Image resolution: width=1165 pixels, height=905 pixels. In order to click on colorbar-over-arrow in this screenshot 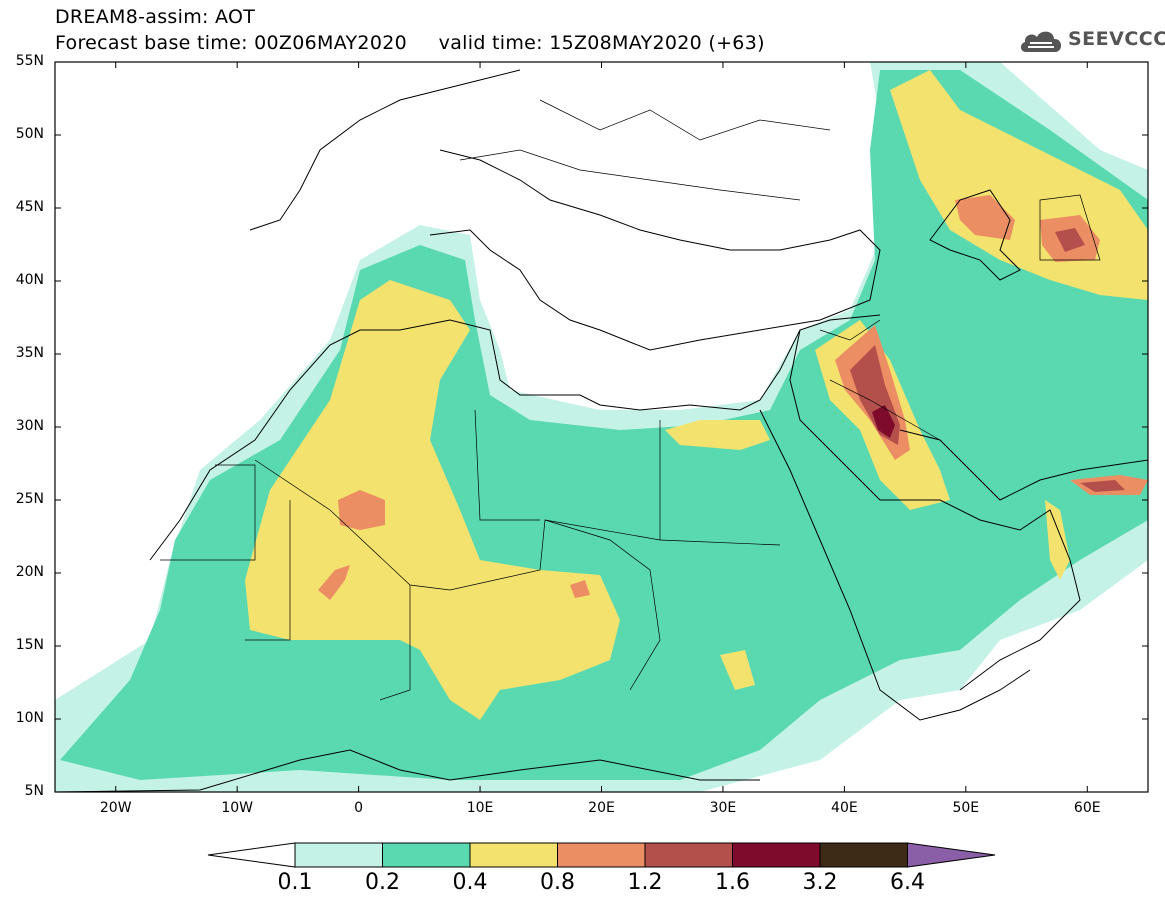, I will do `click(951, 855)`.